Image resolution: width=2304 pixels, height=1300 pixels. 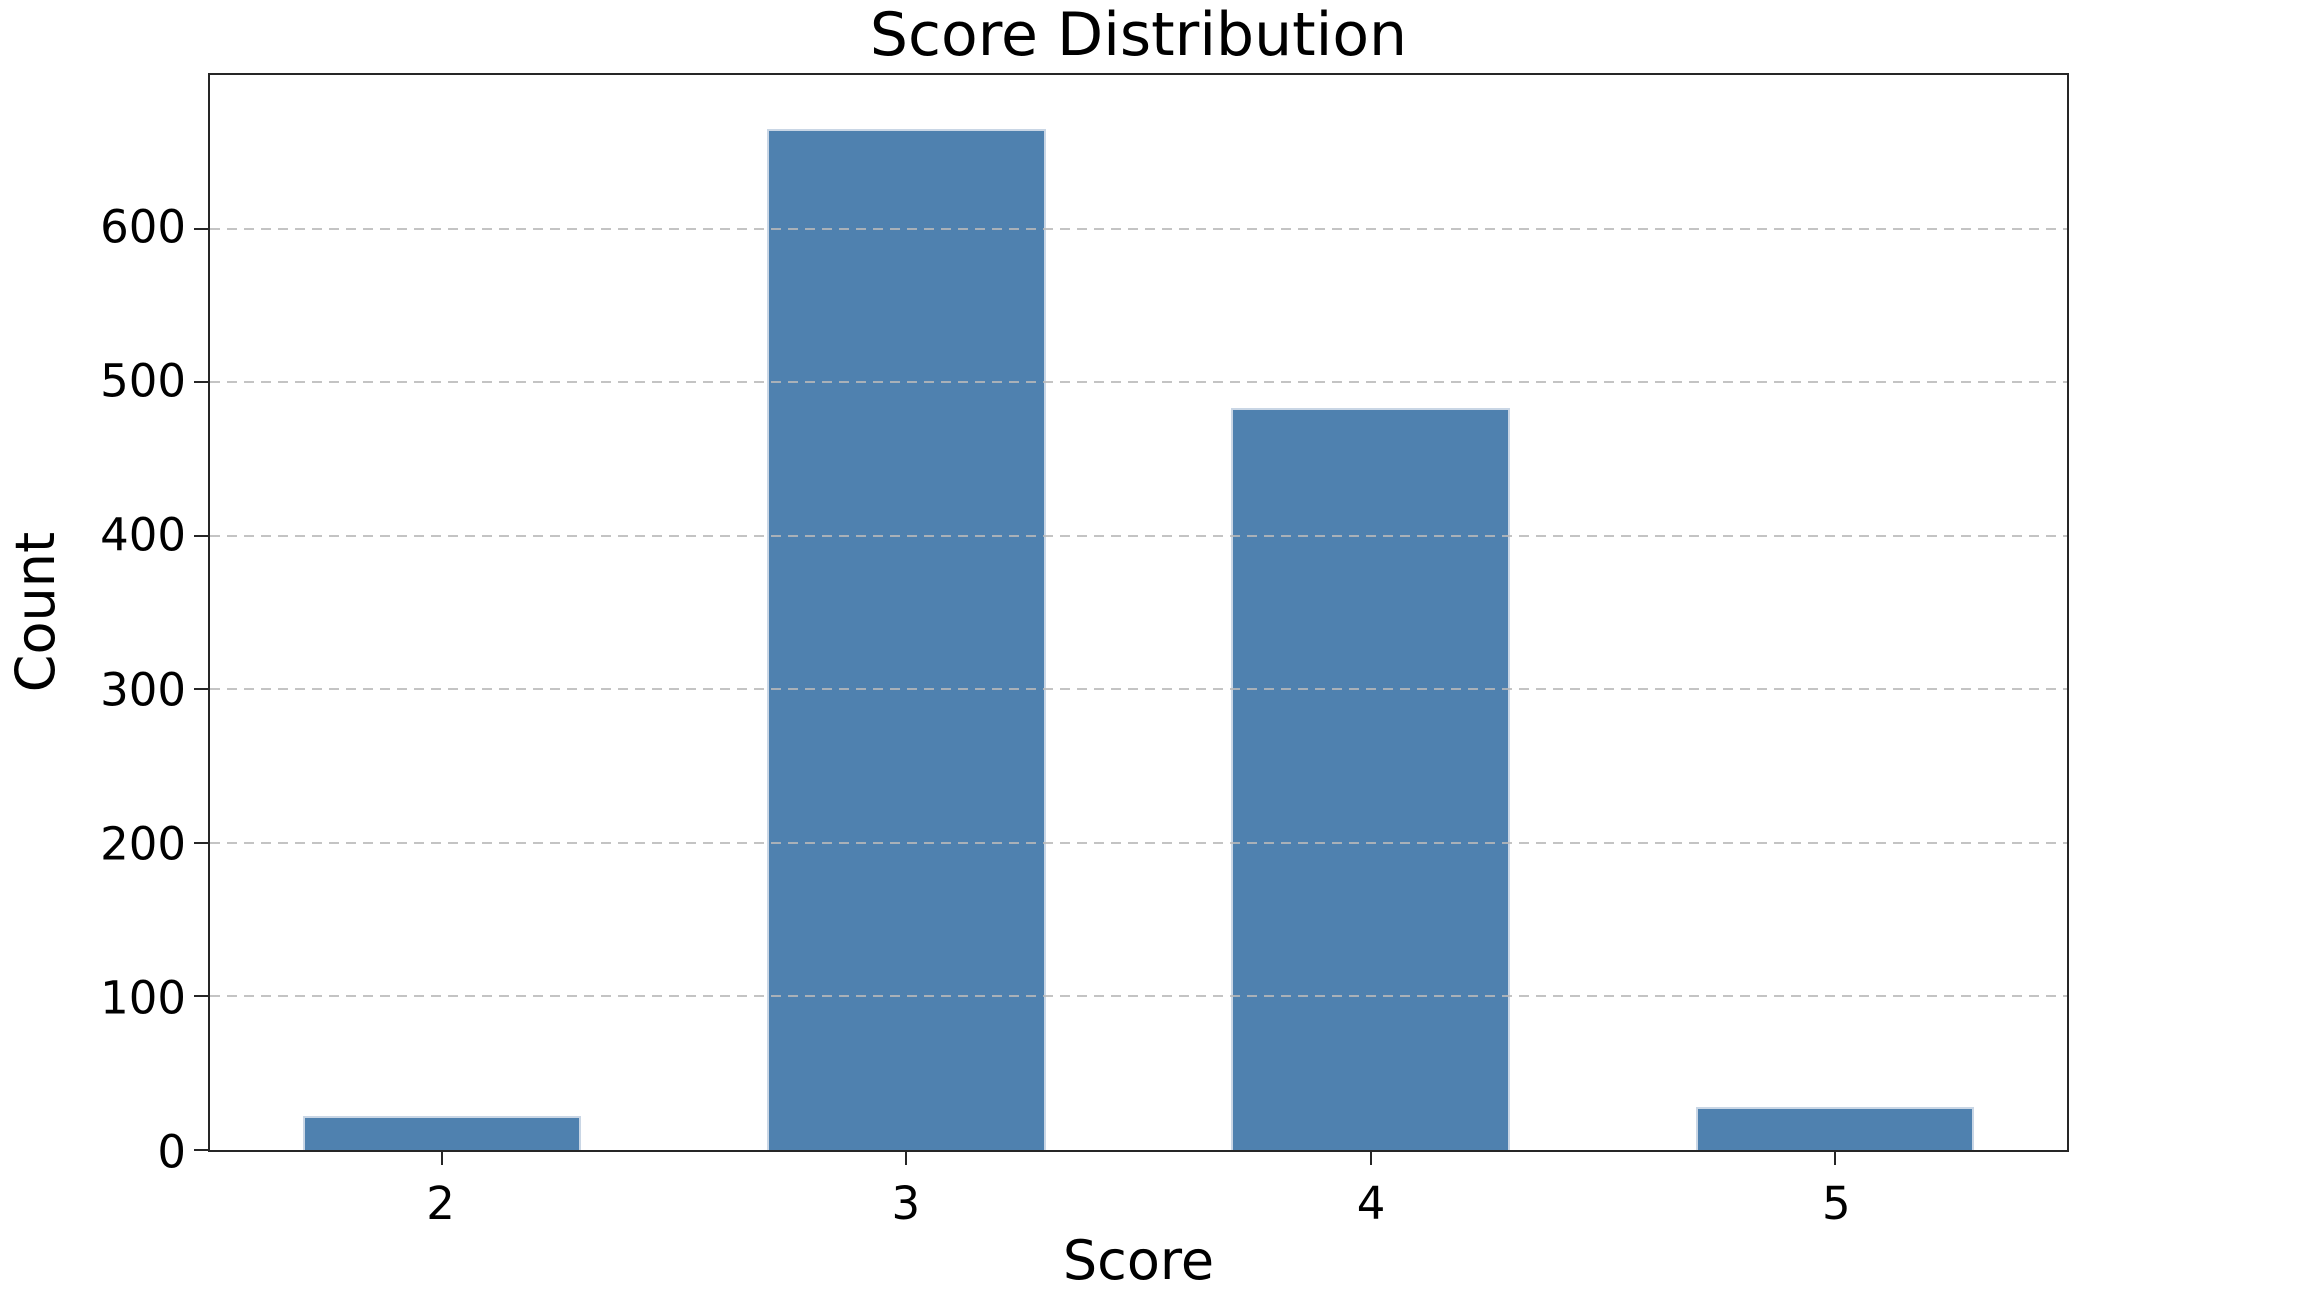 I want to click on chart-title: Score Distribution, so click(x=1138, y=35).